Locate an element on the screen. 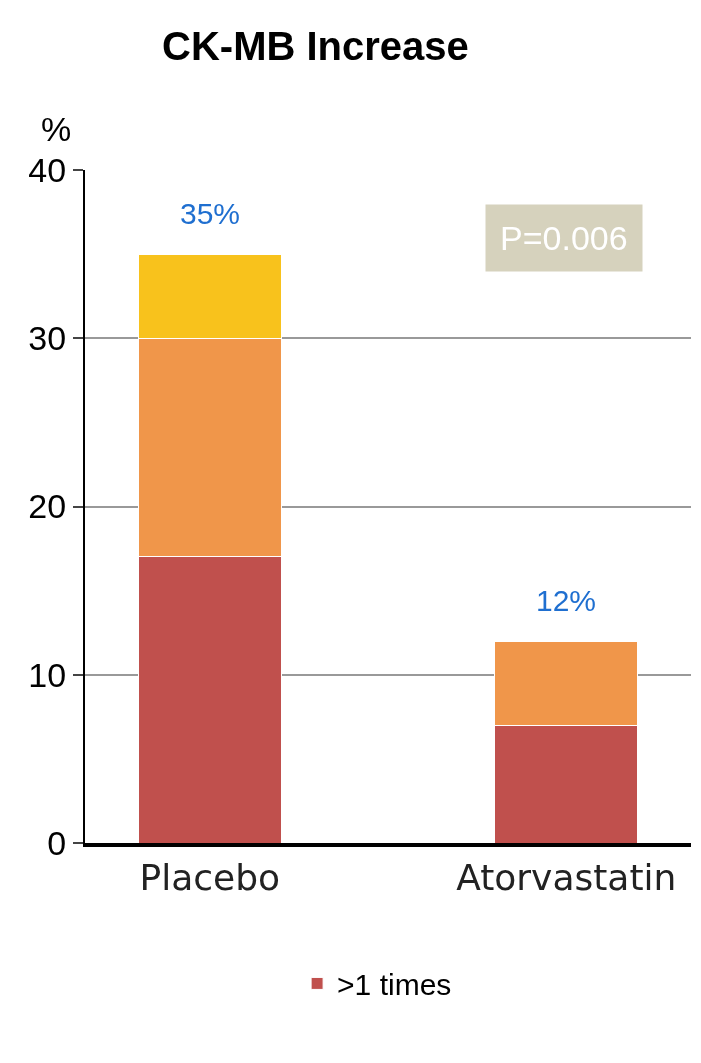 The height and width of the screenshot is (1063, 701). total-label: 35% is located at coordinates (210, 213).